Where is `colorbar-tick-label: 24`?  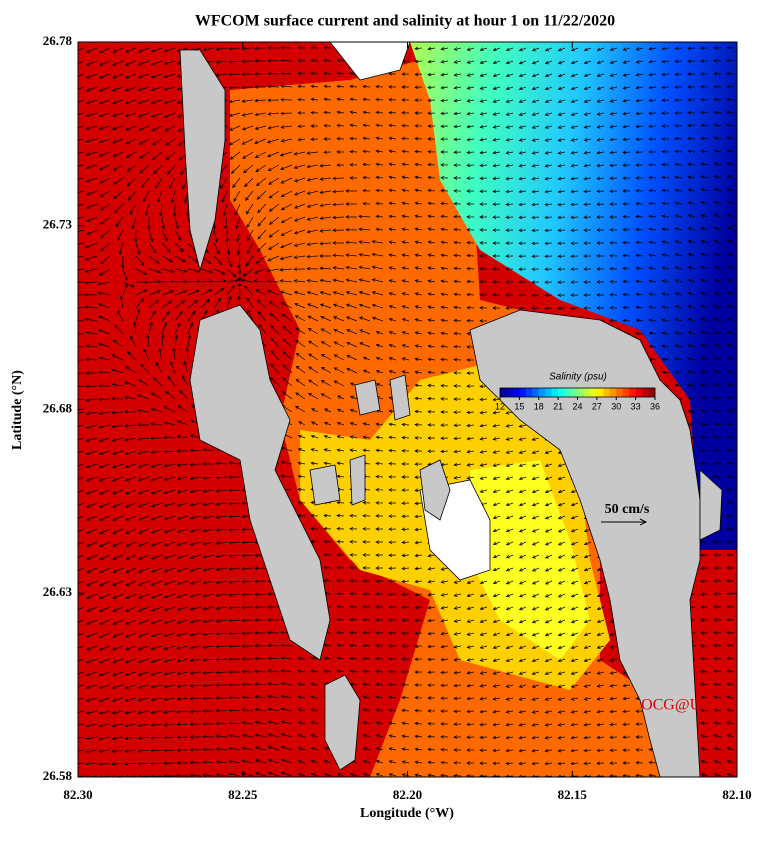 colorbar-tick-label: 24 is located at coordinates (577, 406).